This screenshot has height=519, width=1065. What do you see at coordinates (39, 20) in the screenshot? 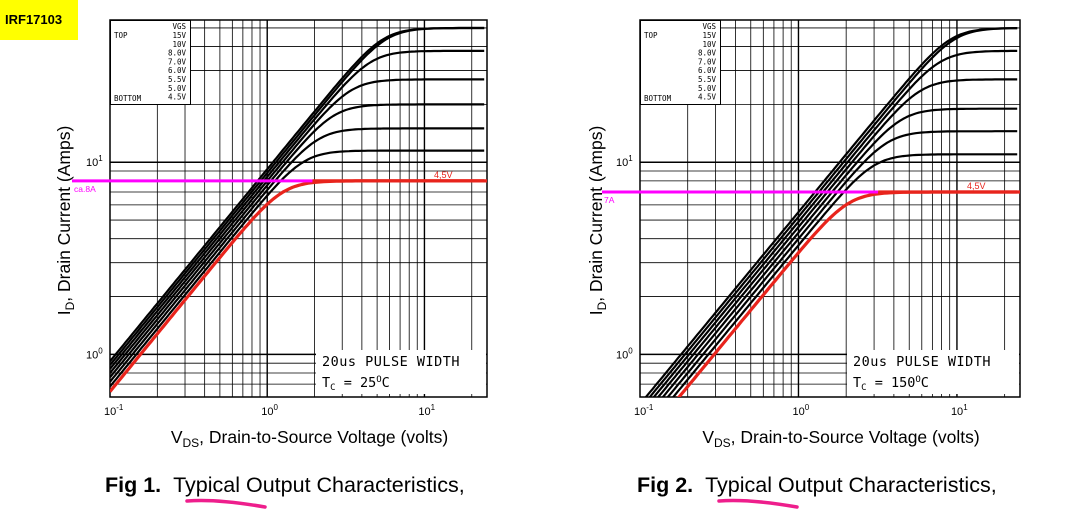
I see `part-number-badge: IRF17103` at bounding box center [39, 20].